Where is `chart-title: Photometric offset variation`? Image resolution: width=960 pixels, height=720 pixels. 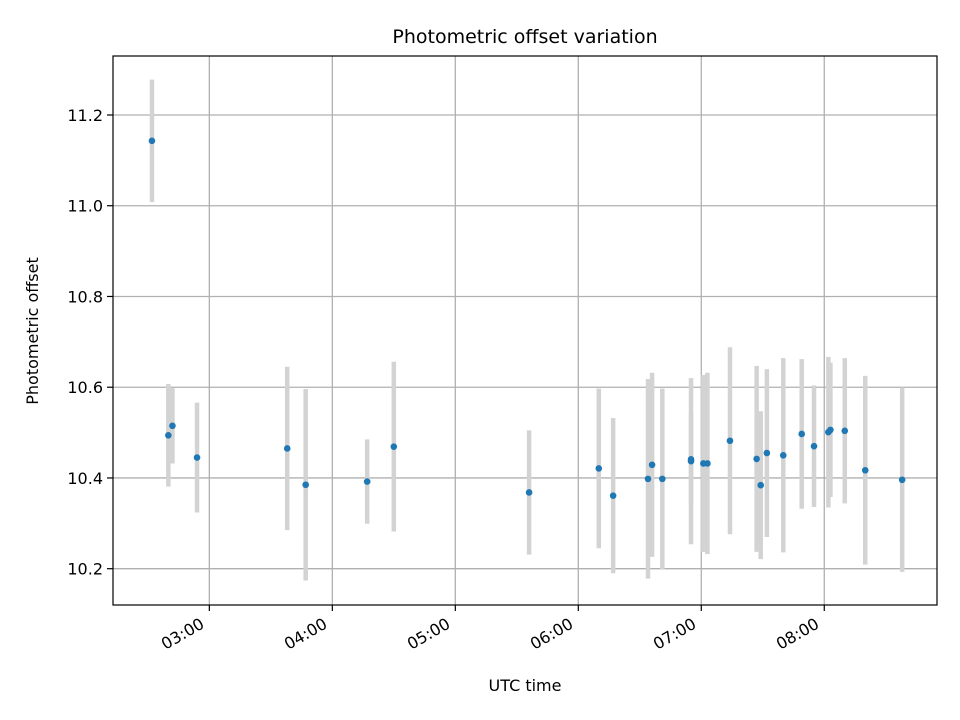
chart-title: Photometric offset variation is located at coordinates (524, 37).